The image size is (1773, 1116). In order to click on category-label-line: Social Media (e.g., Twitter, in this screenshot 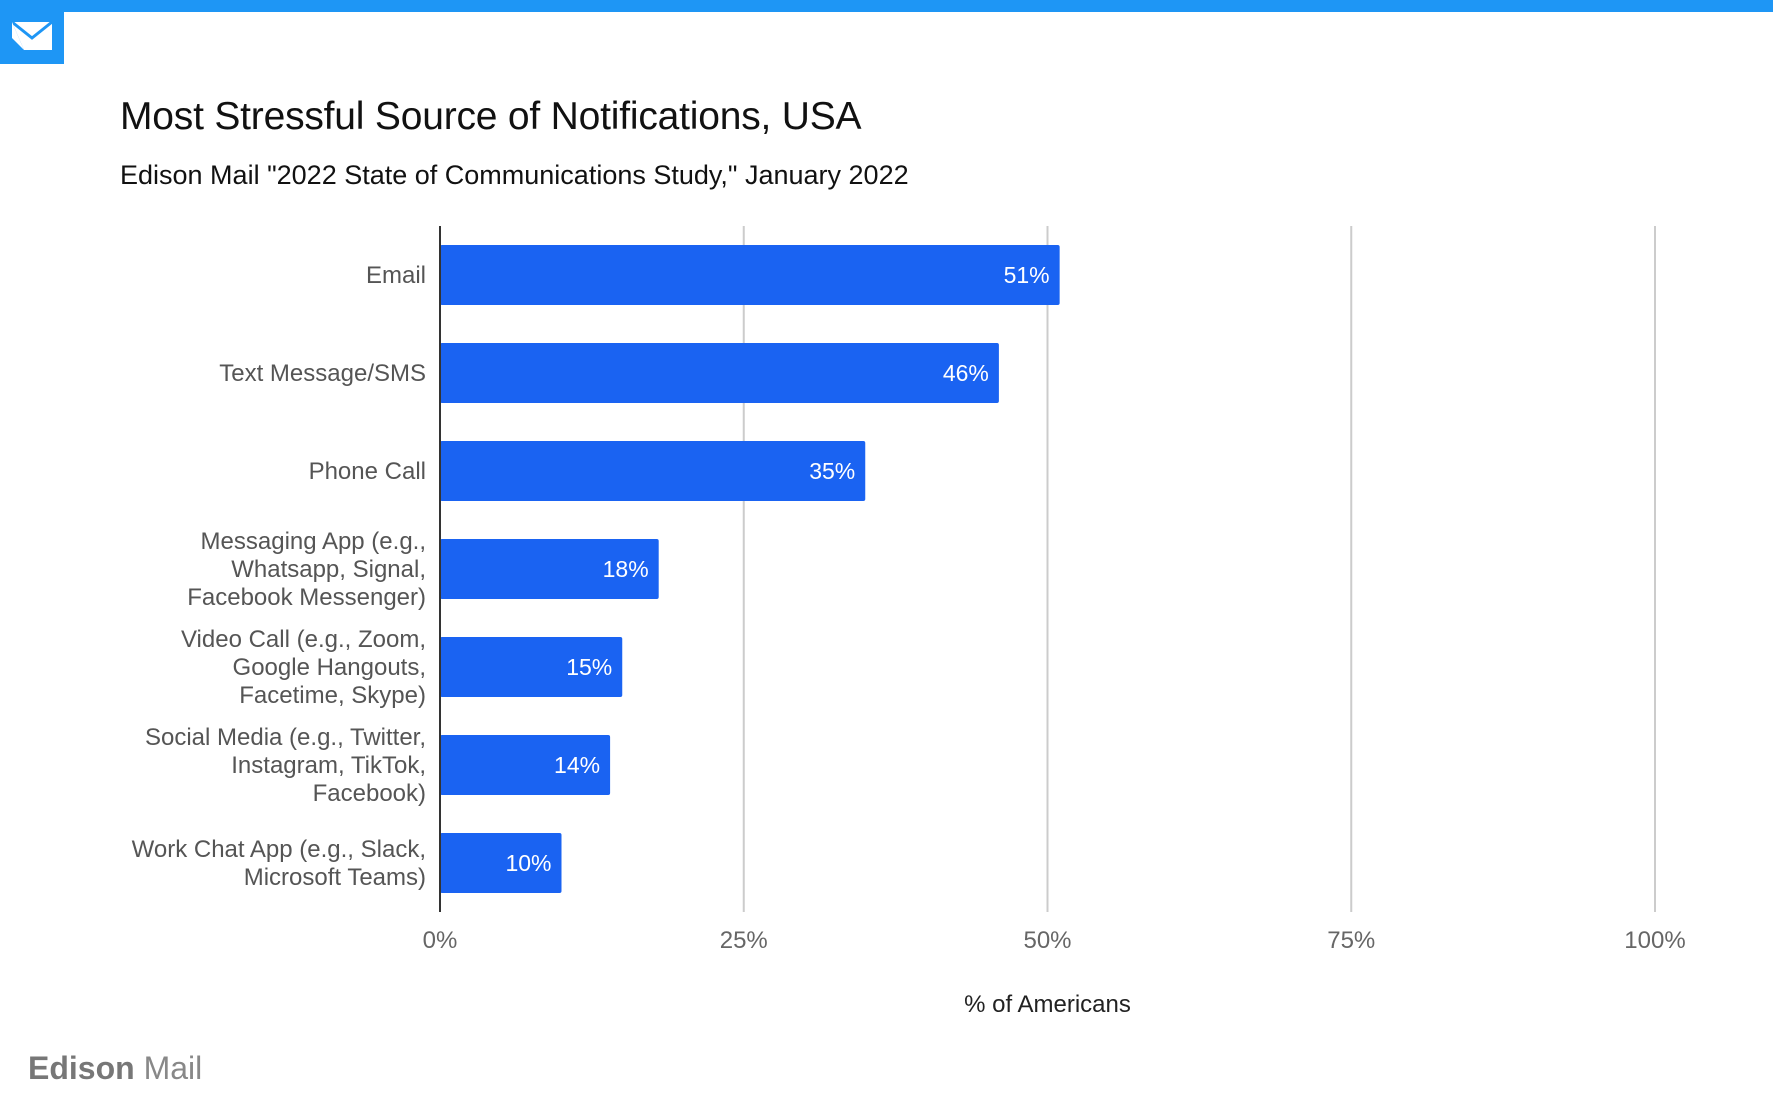, I will do `click(285, 737)`.